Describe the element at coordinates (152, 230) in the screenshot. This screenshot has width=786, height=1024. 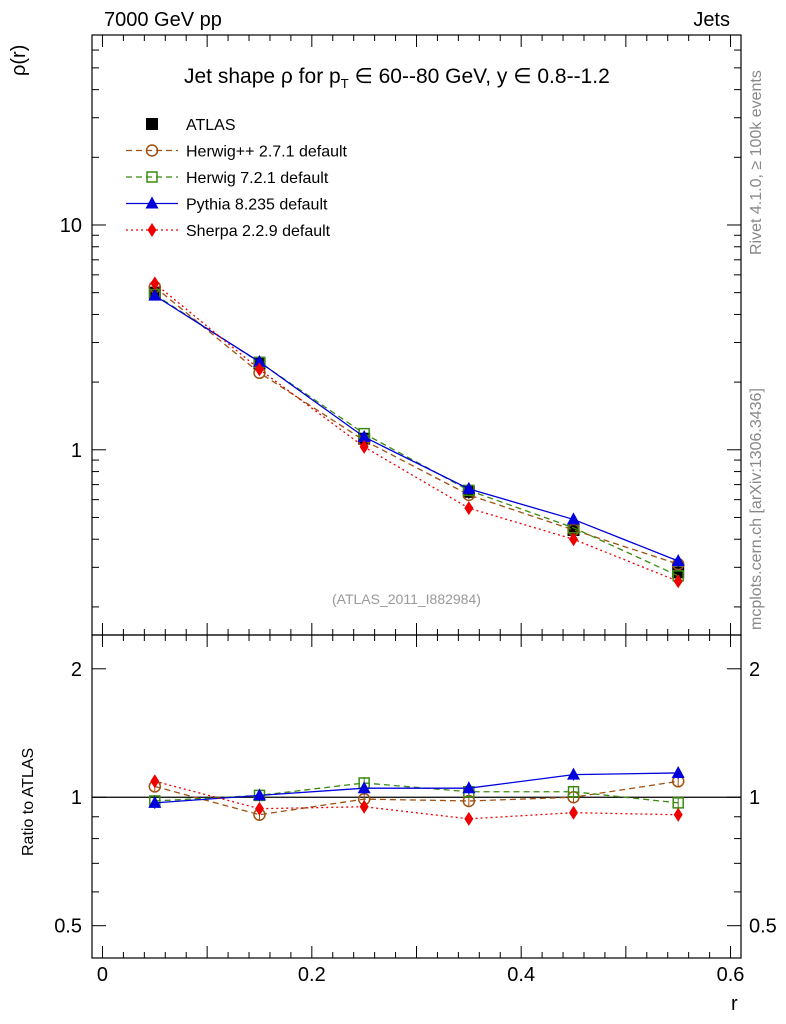
I see `legend-marker-sherpa-2-2-9-default` at that location.